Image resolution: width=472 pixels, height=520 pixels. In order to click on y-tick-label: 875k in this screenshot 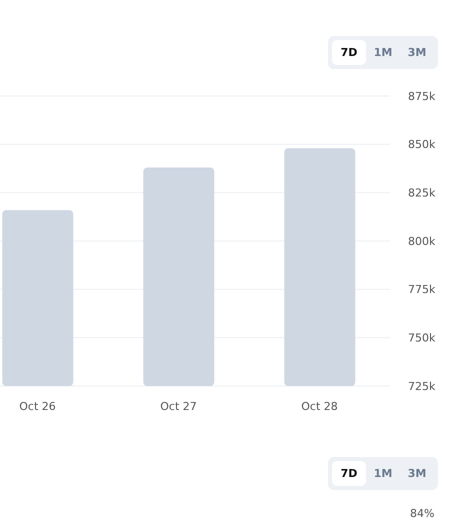, I will do `click(422, 96)`.